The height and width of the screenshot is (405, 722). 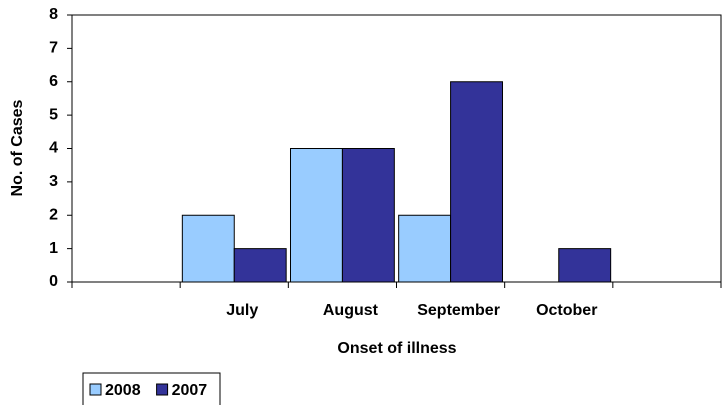 What do you see at coordinates (351, 310) in the screenshot?
I see `x-tick-label: August` at bounding box center [351, 310].